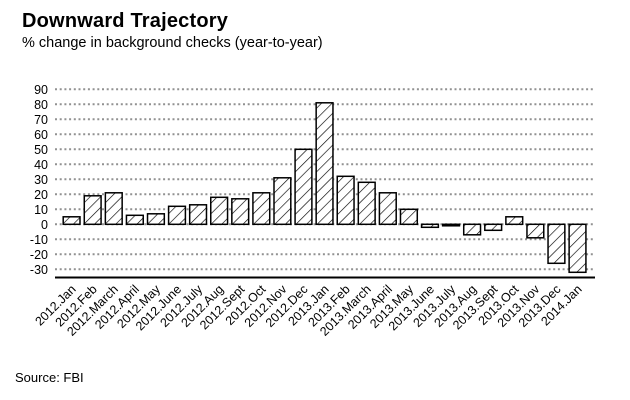  Describe the element at coordinates (387, 209) in the screenshot. I see `bar-2013.April` at that location.